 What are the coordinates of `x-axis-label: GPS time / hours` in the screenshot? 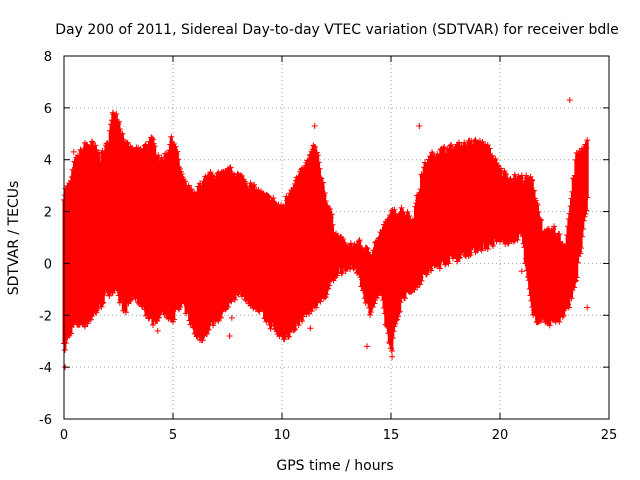 It's located at (334, 466).